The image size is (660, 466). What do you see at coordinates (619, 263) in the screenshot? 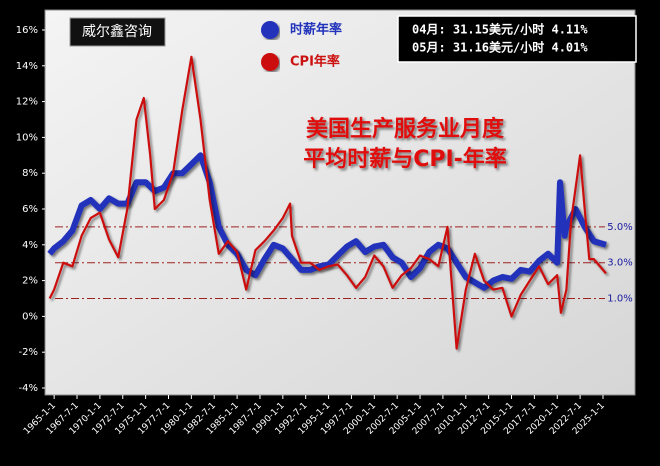
I see `reference-label: 3.0%` at bounding box center [619, 263].